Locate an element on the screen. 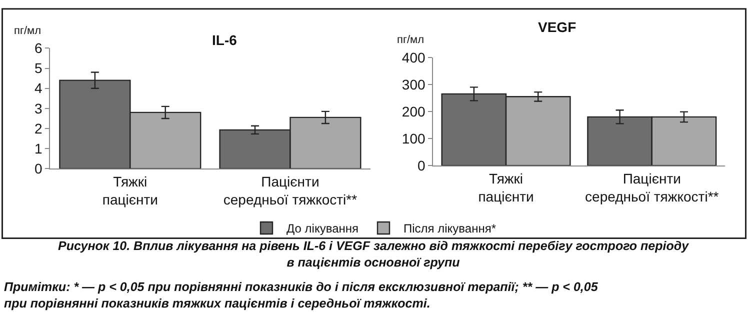 The width and height of the screenshot is (748, 325). legend-label: Після лікування* is located at coordinates (450, 229).